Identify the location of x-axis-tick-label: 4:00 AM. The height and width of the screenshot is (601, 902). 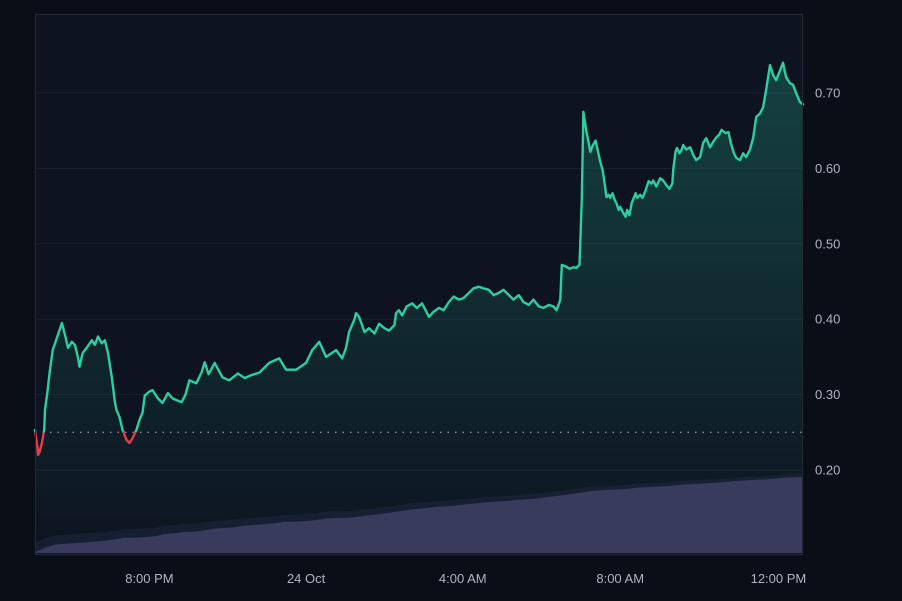
(463, 578).